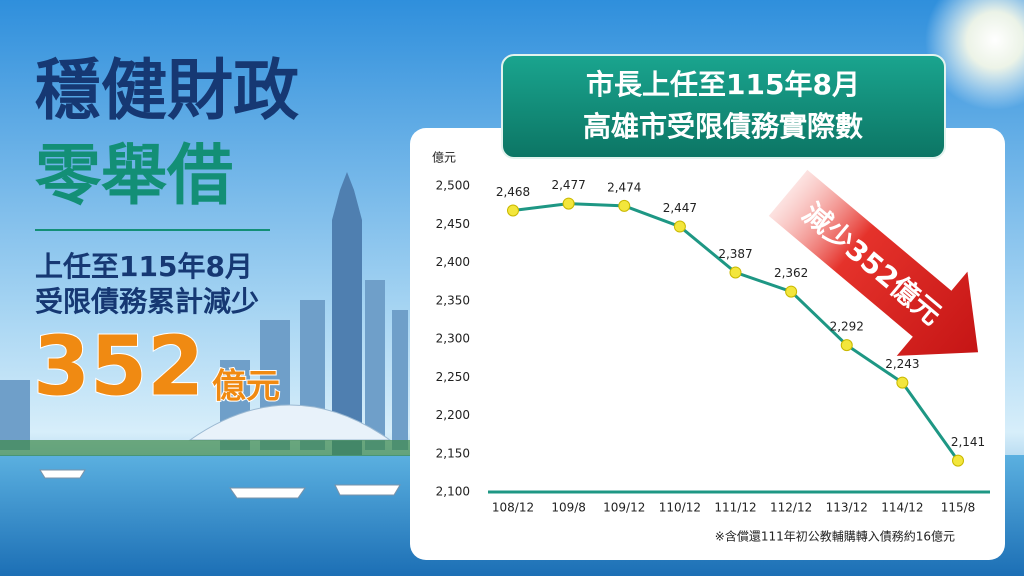 This screenshot has height=576, width=1024. I want to click on boats, so click(220, 484).